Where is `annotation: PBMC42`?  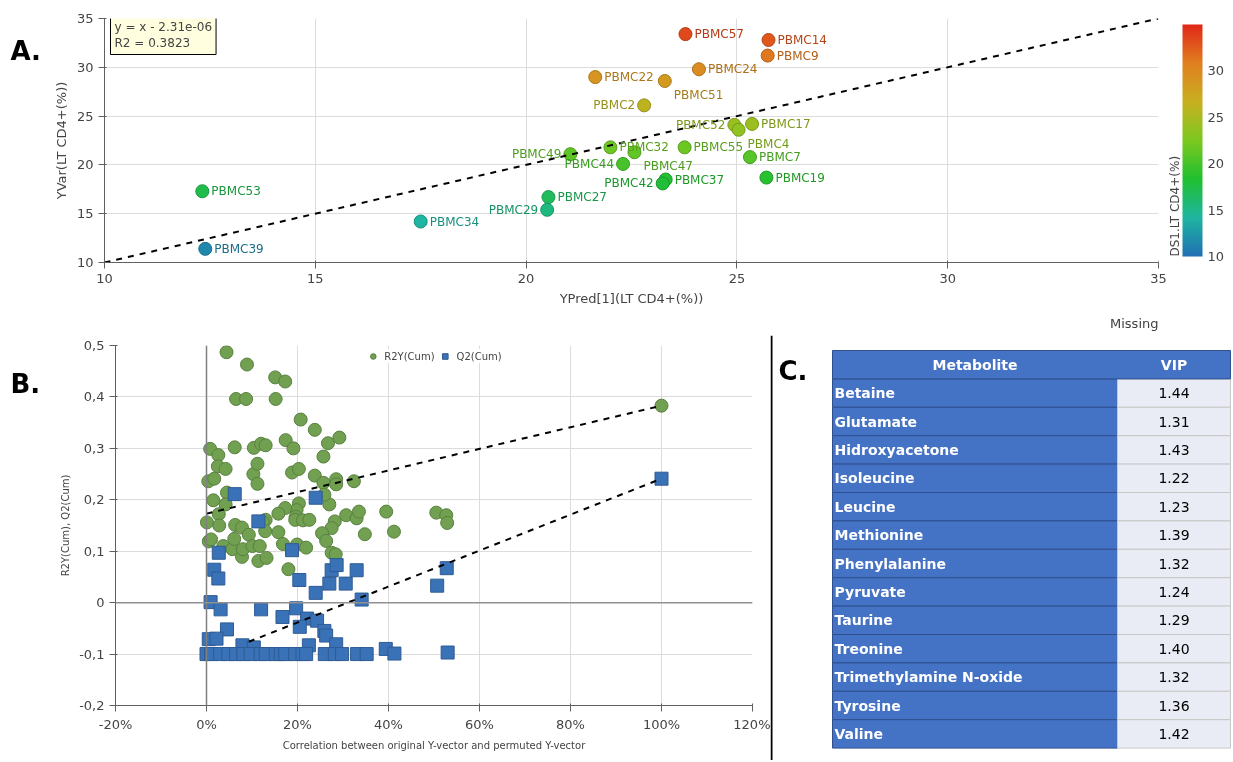 annotation: PBMC42 is located at coordinates (629, 183).